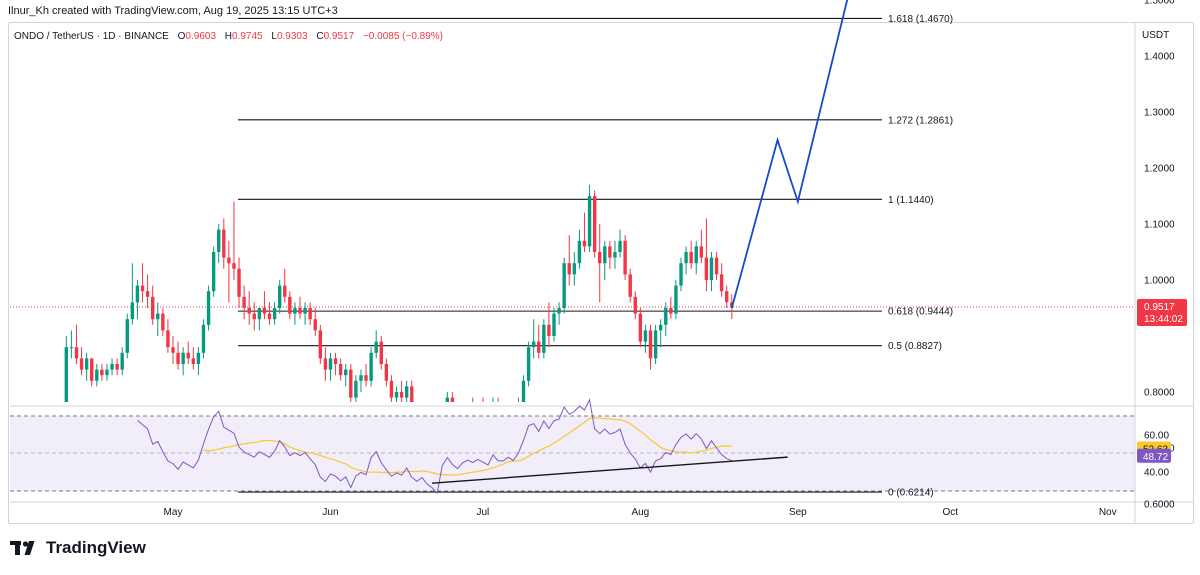  What do you see at coordinates (1159, 225) in the screenshot?
I see `price-tick-1-1000: 1.1000` at bounding box center [1159, 225].